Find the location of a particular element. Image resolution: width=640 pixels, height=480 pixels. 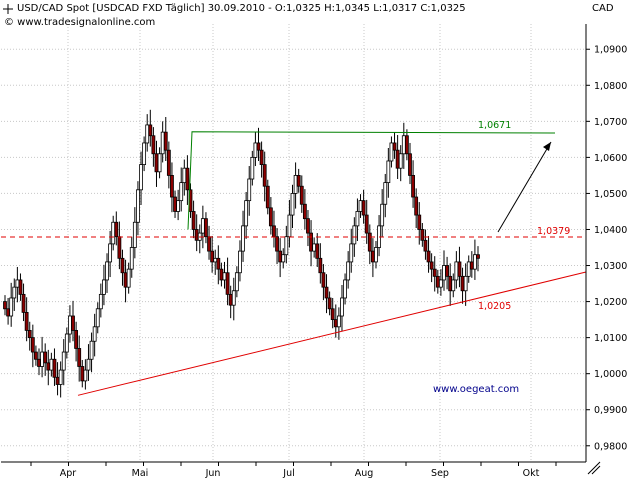

y-tick-label: 0,9900 is located at coordinates (610, 410).